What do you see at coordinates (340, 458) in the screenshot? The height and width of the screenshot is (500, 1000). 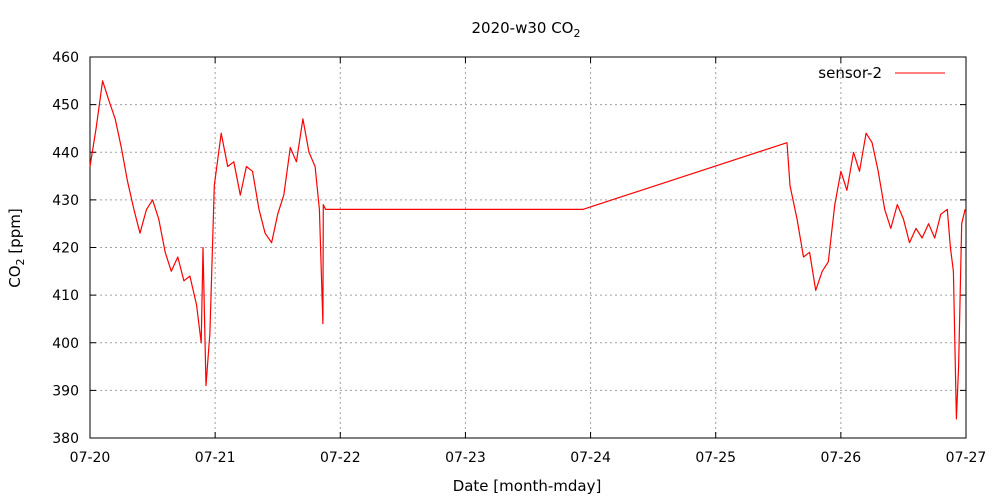 I see `x-tick-label: 07-22` at bounding box center [340, 458].